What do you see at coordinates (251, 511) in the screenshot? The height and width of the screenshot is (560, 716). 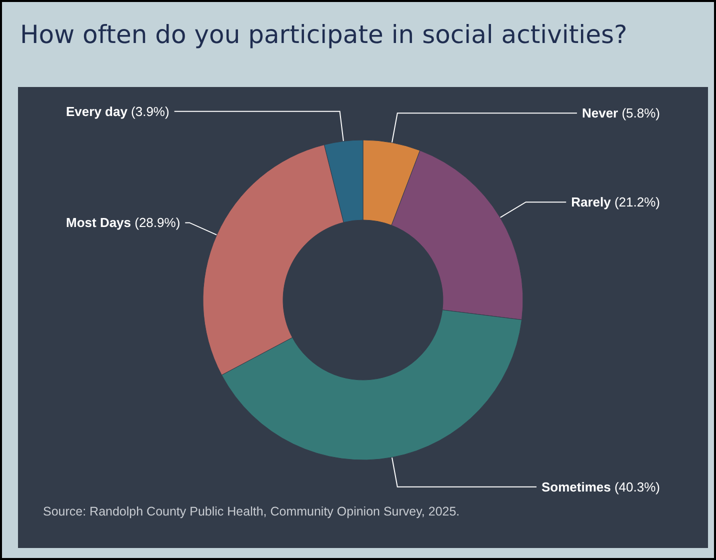 I see `source-note: Source: Randolph County Public Health, Community Opinion Survey, 2025.` at bounding box center [251, 511].